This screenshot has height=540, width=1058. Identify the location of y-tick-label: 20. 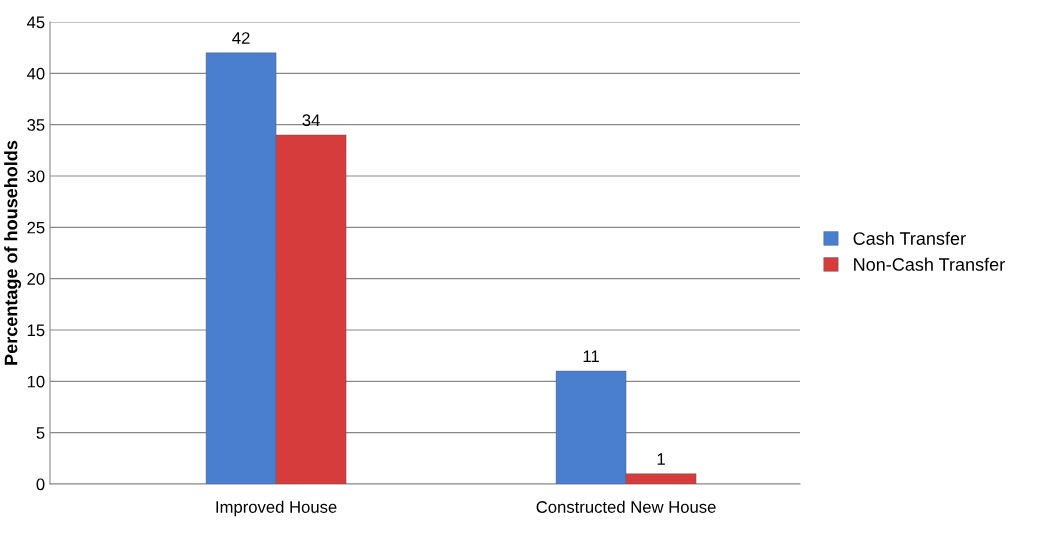
(36, 279).